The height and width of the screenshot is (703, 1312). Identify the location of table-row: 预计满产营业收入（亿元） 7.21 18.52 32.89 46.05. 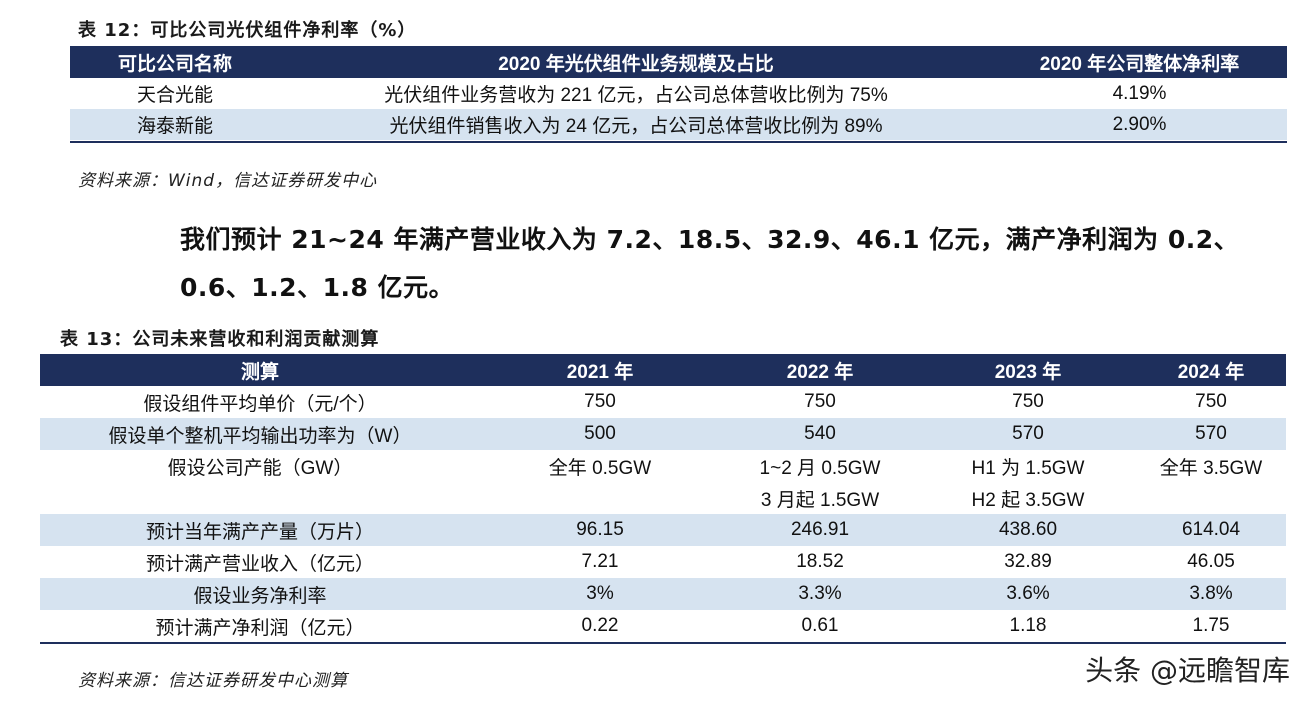
(663, 562).